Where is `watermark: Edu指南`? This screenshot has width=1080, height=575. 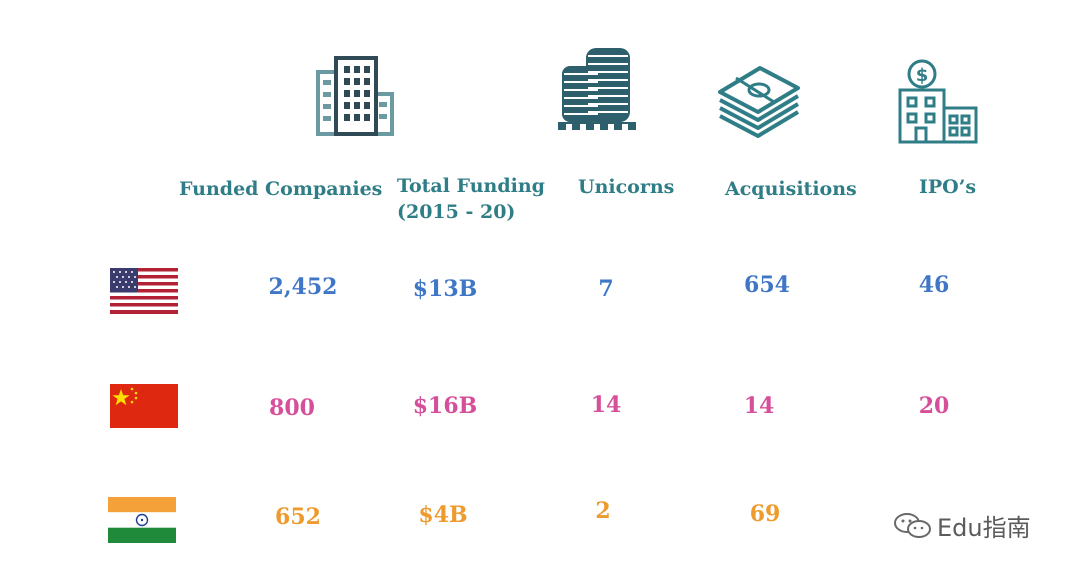
watermark: Edu指南 is located at coordinates (962, 525).